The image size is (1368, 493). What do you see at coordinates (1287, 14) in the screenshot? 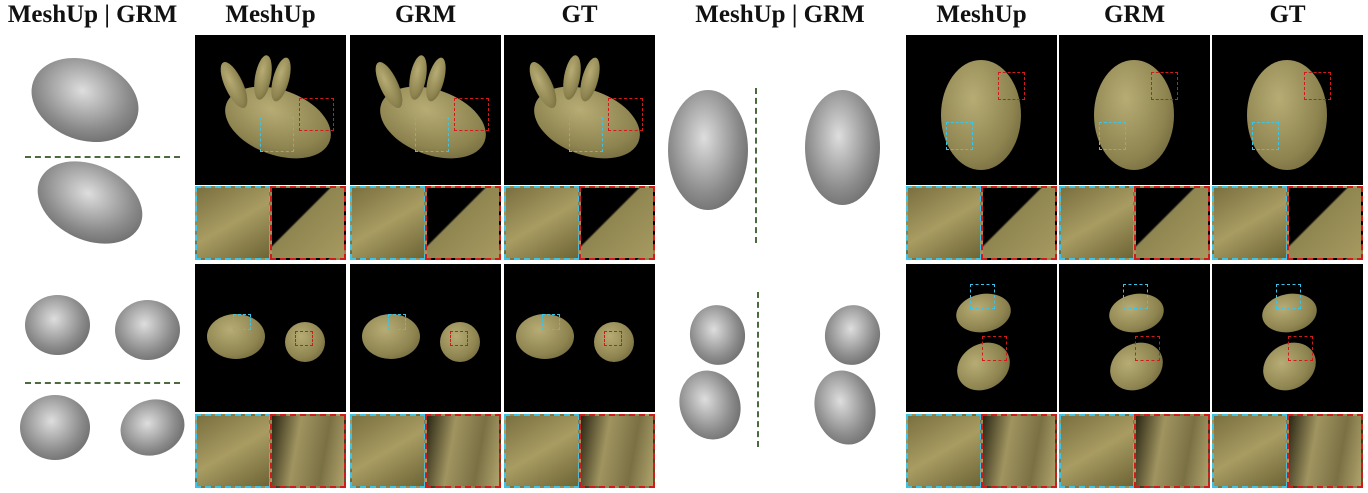
I see `header-right-gt: GT` at bounding box center [1287, 14].